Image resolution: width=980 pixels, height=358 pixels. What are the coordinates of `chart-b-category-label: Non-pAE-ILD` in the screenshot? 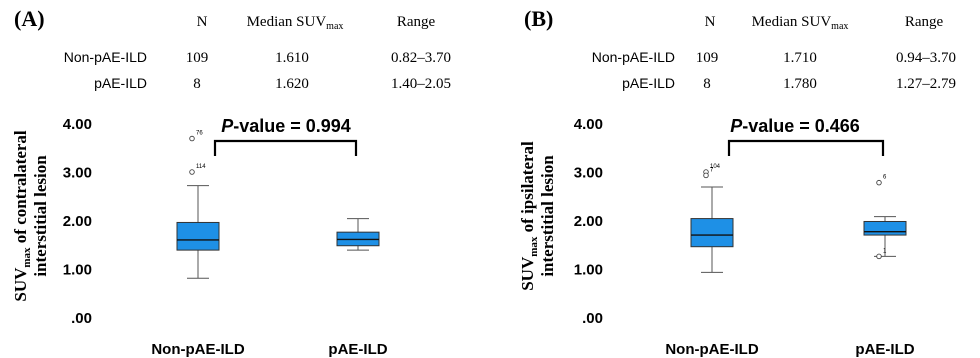 It's located at (711, 349).